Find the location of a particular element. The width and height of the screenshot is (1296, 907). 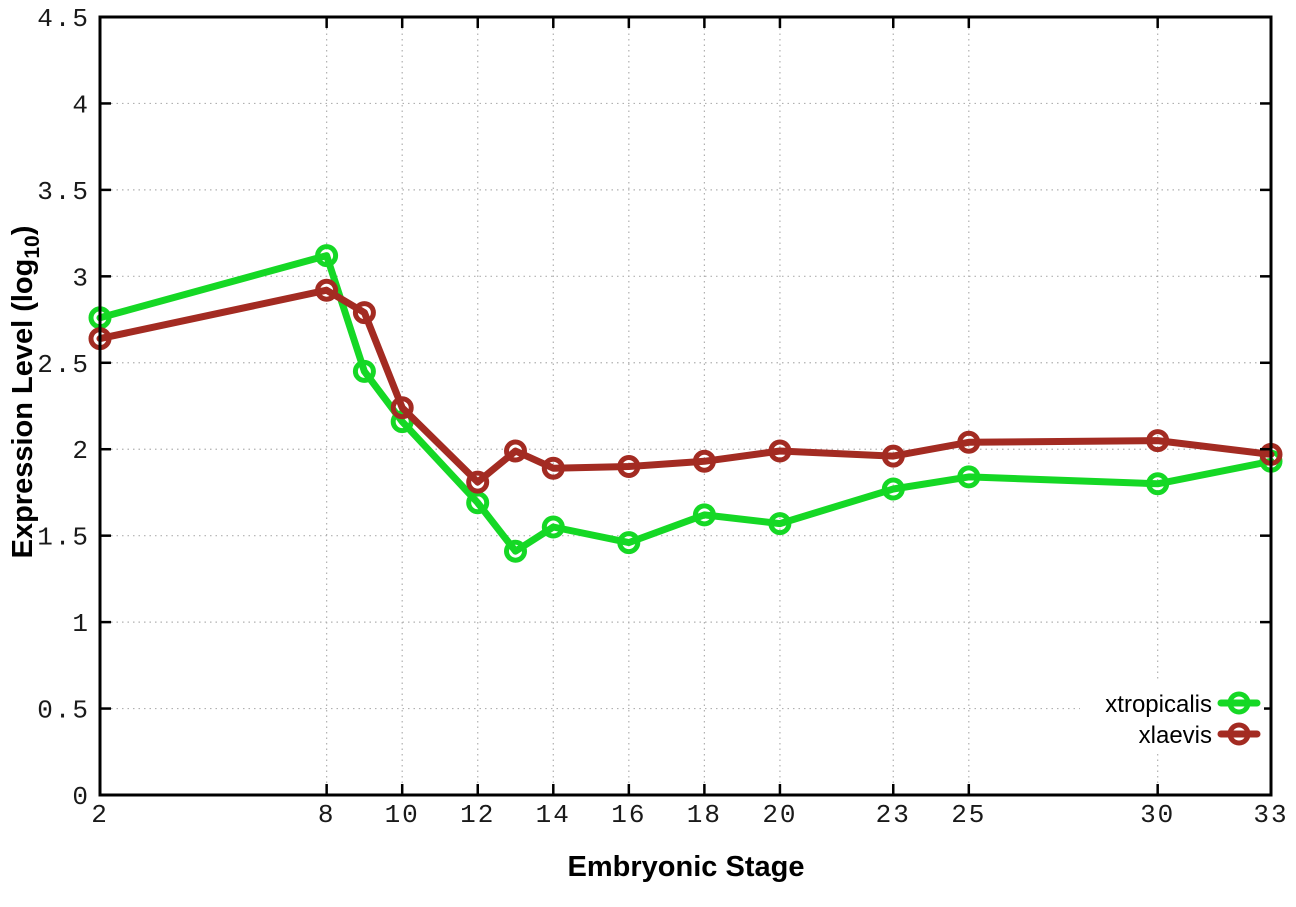

x-axis-title: Embryonic Stage is located at coordinates (686, 867).